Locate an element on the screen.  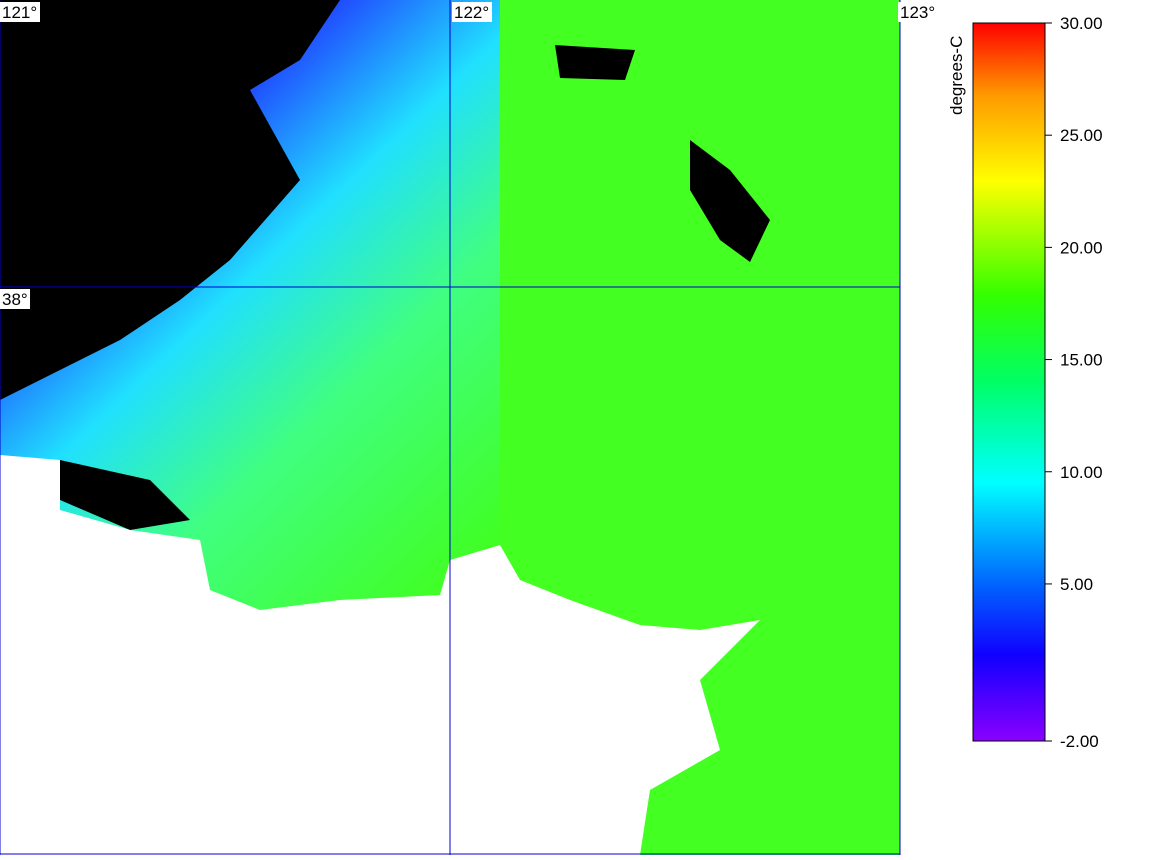
colorbar-tick-label: 15.00 is located at coordinates (1081, 360).